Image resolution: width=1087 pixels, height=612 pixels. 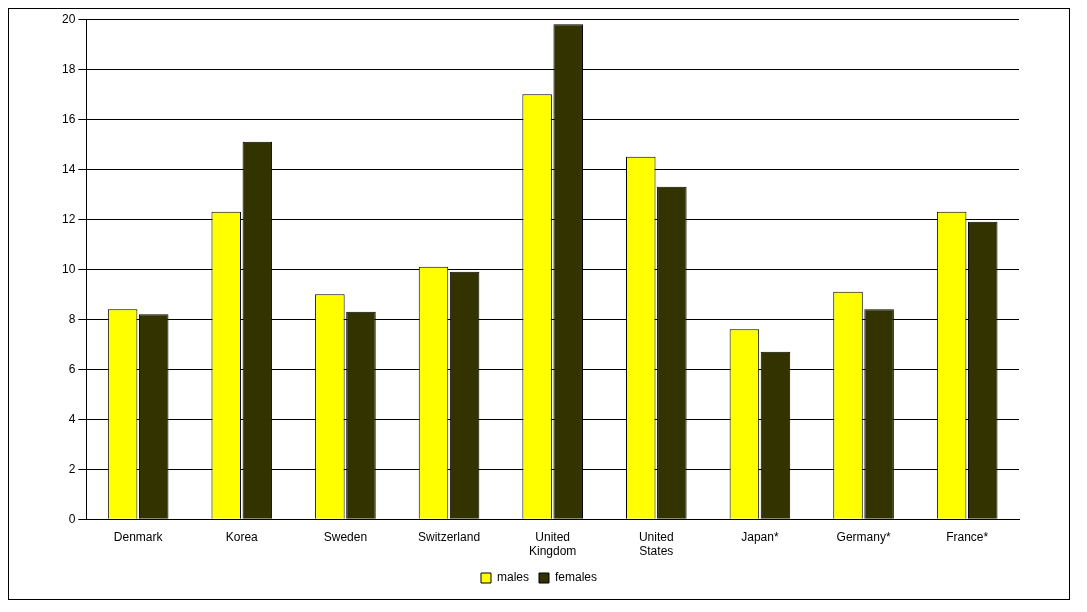 I want to click on y-tick-label: 0, so click(x=72, y=518).